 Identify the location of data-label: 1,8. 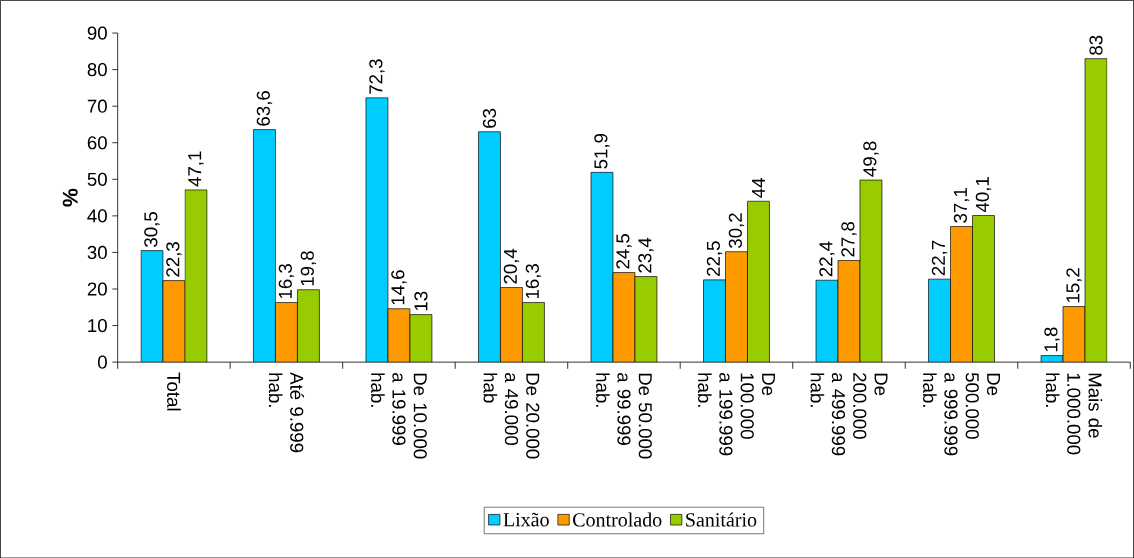
(1052, 339).